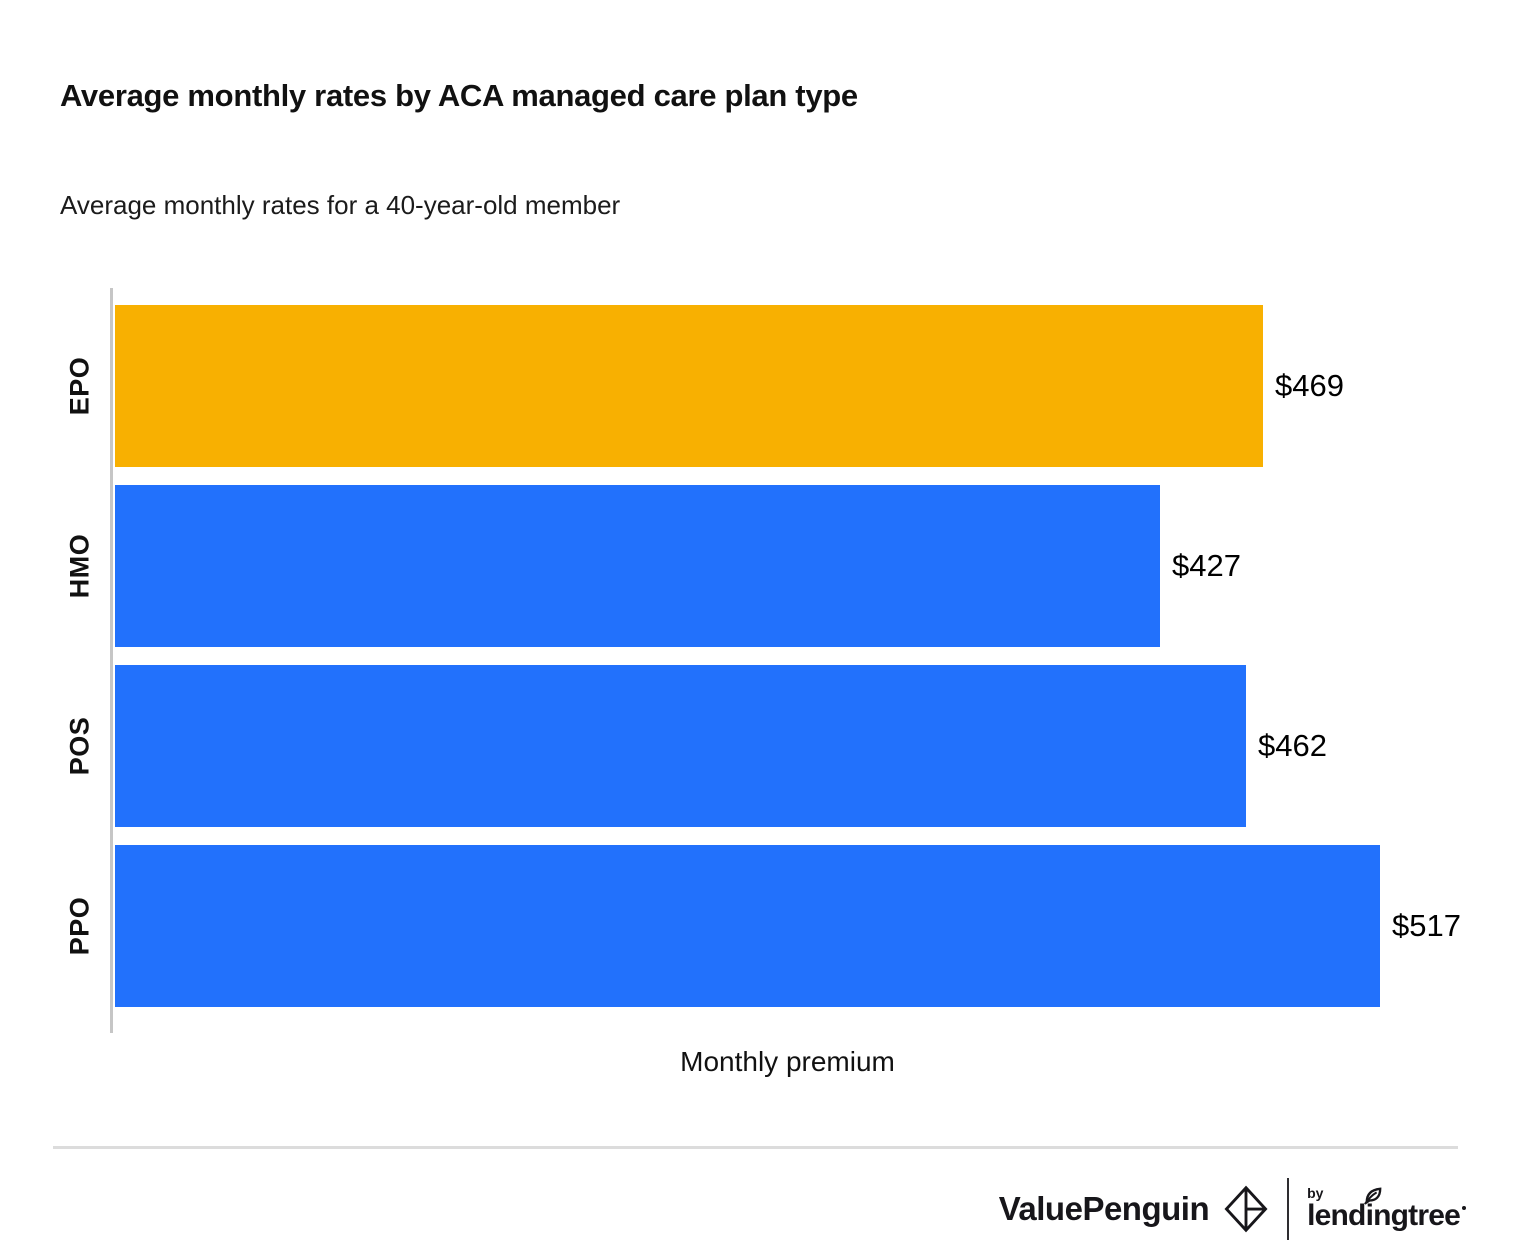 Image resolution: width=1520 pixels, height=1258 pixels. Describe the element at coordinates (1292, 745) in the screenshot. I see `bar-value-label: $462` at that location.